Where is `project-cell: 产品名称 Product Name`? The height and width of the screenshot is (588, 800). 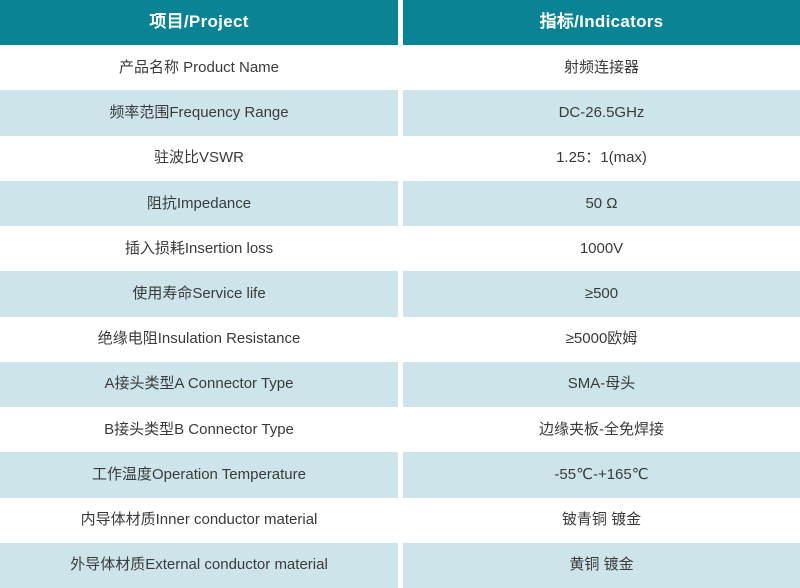 project-cell: 产品名称 Product Name is located at coordinates (199, 68).